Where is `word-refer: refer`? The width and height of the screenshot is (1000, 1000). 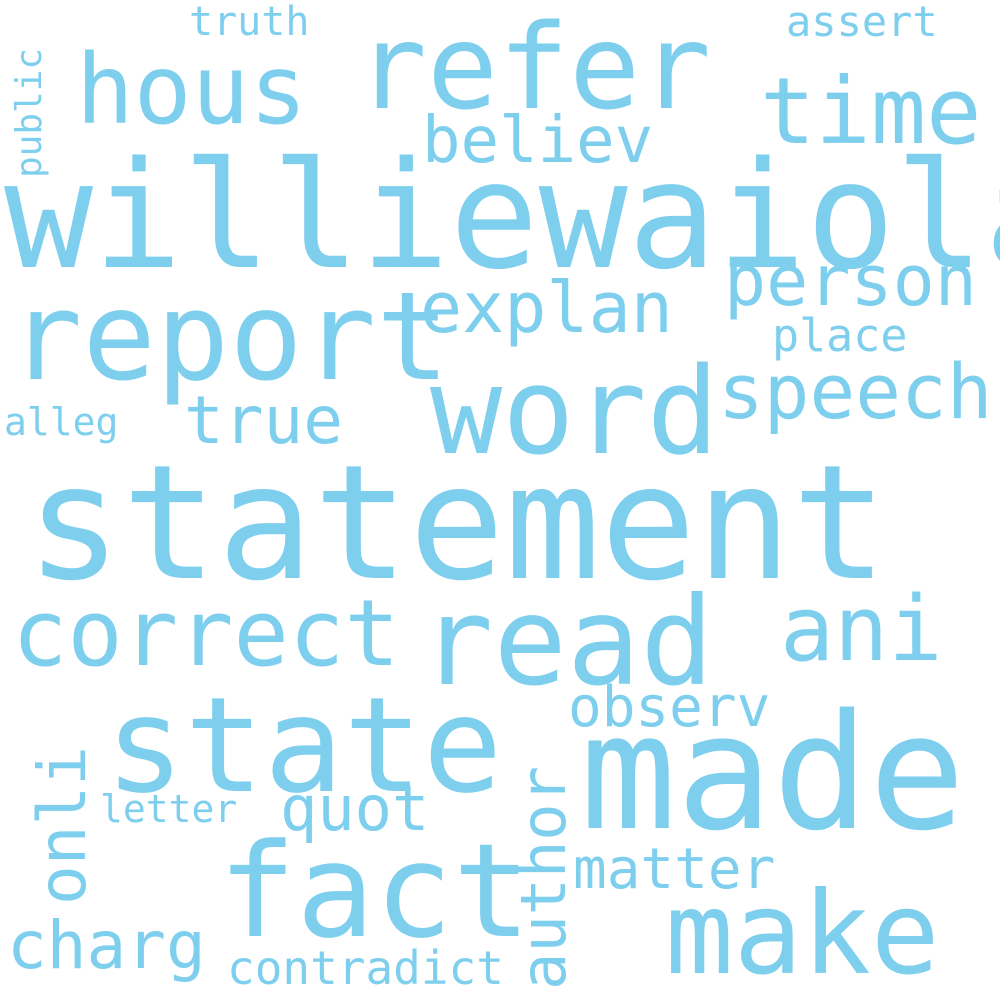 word-refer: refer is located at coordinates (534, 68).